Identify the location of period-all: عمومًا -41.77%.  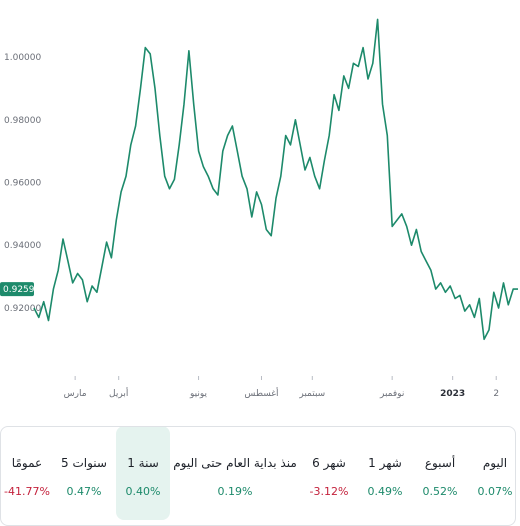
(27, 473).